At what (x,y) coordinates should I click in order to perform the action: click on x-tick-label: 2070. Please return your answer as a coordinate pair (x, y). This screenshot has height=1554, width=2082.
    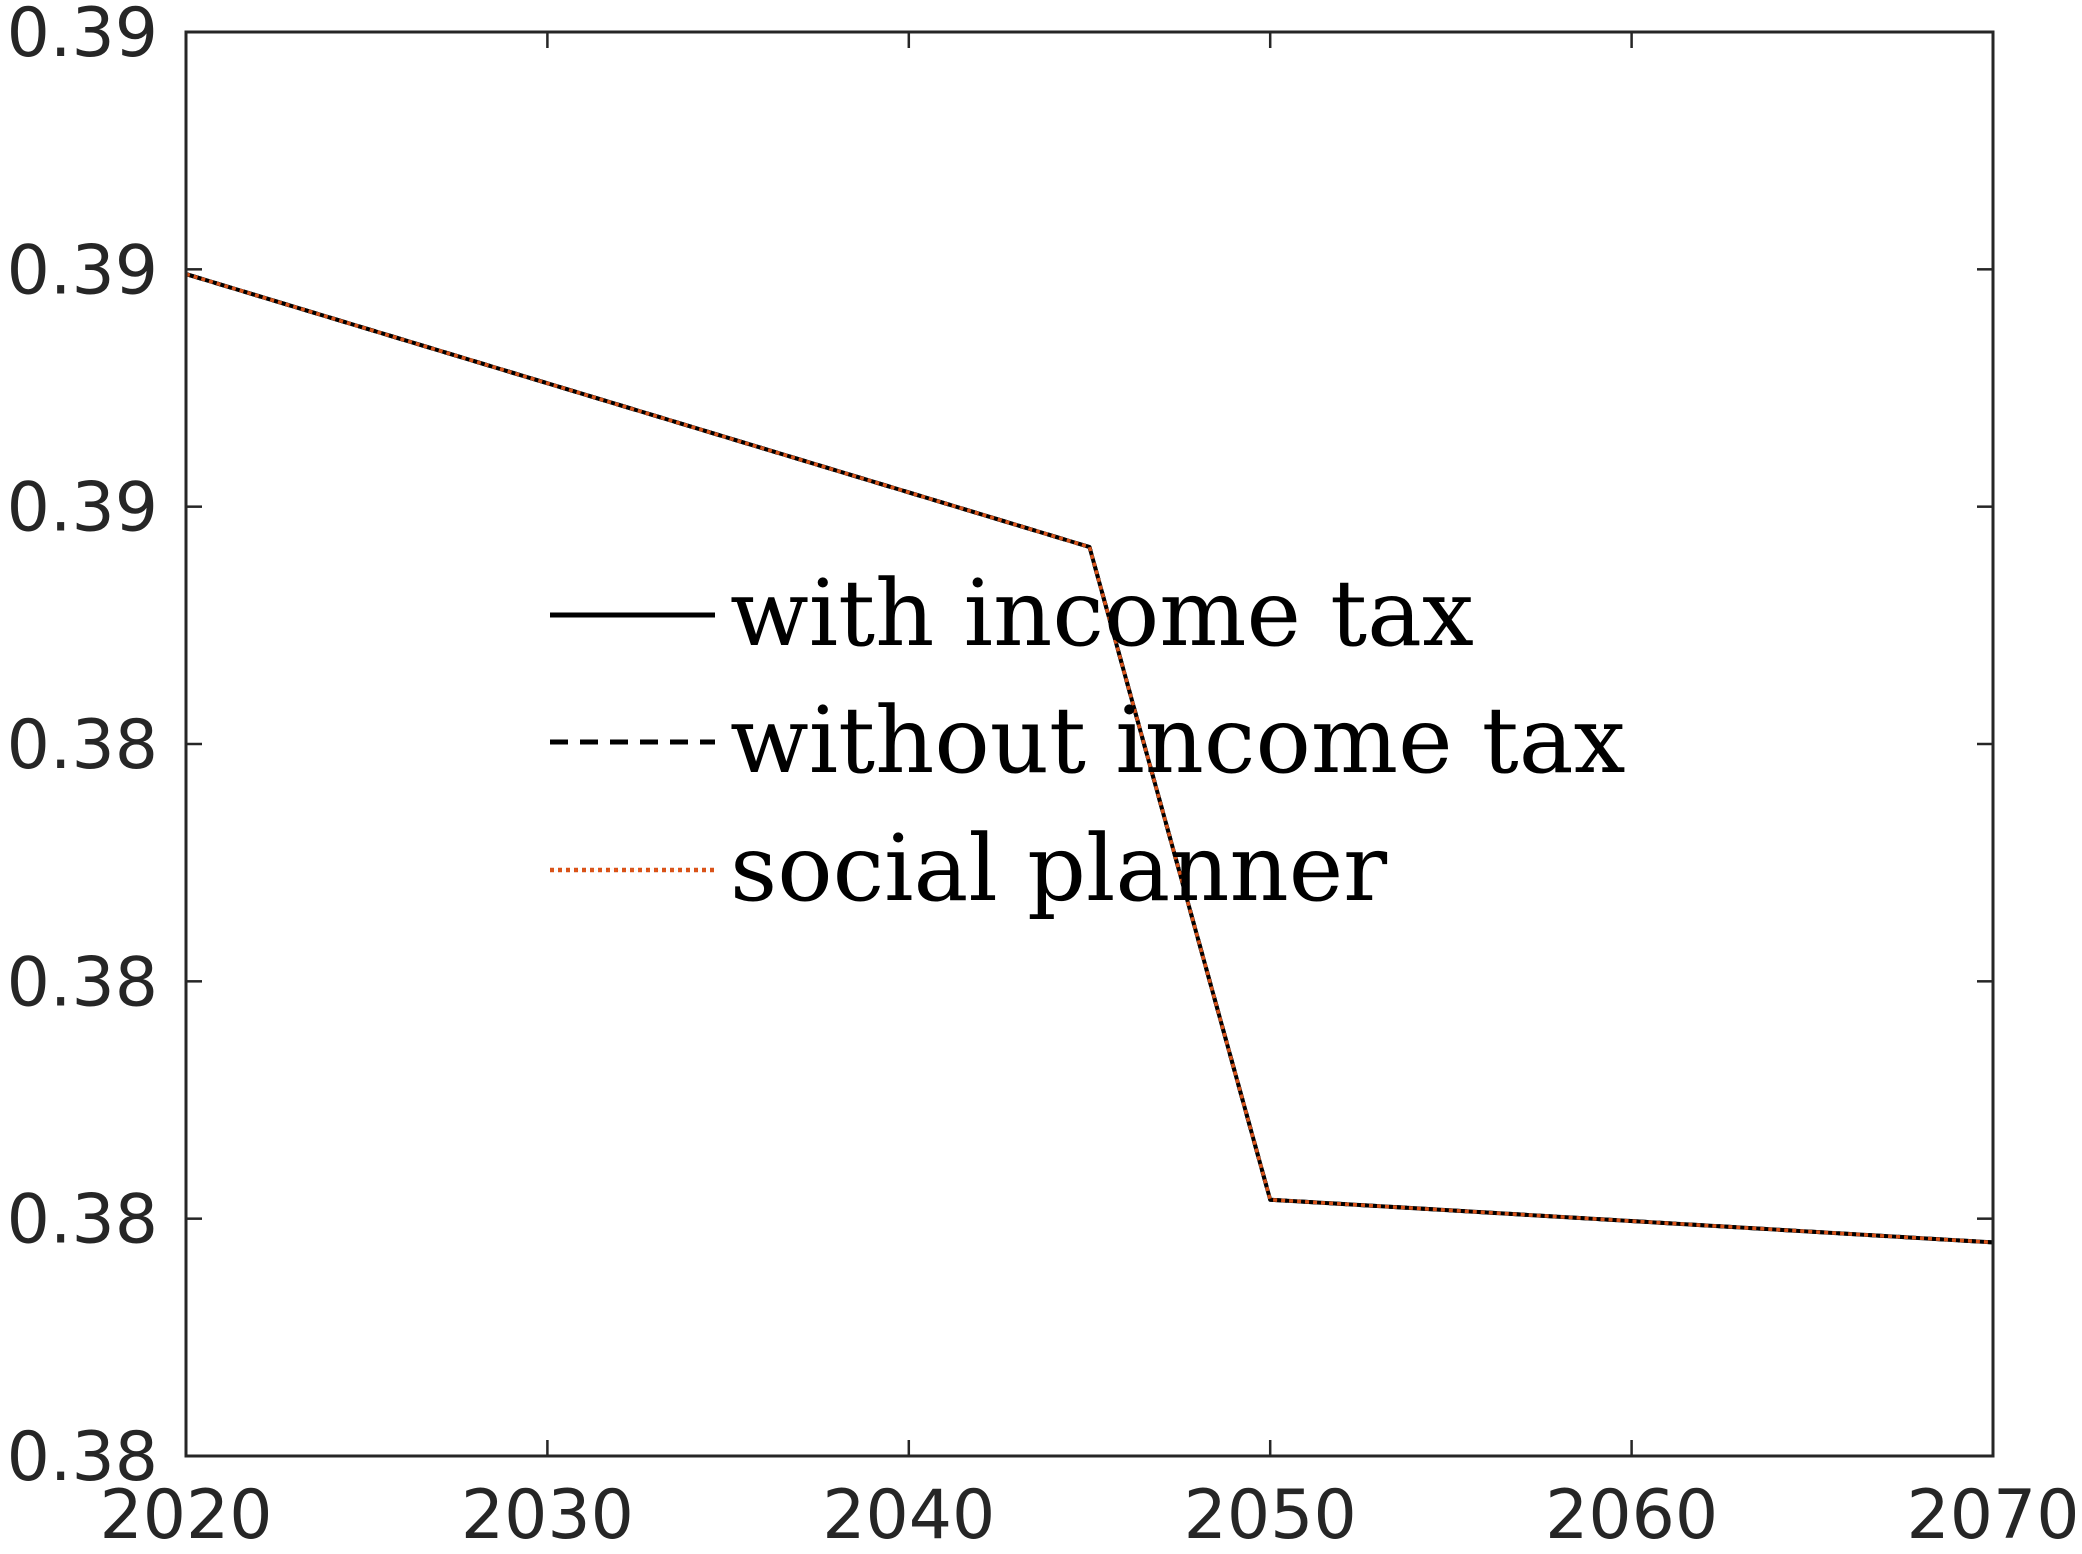
    Looking at the image, I should click on (1992, 1515).